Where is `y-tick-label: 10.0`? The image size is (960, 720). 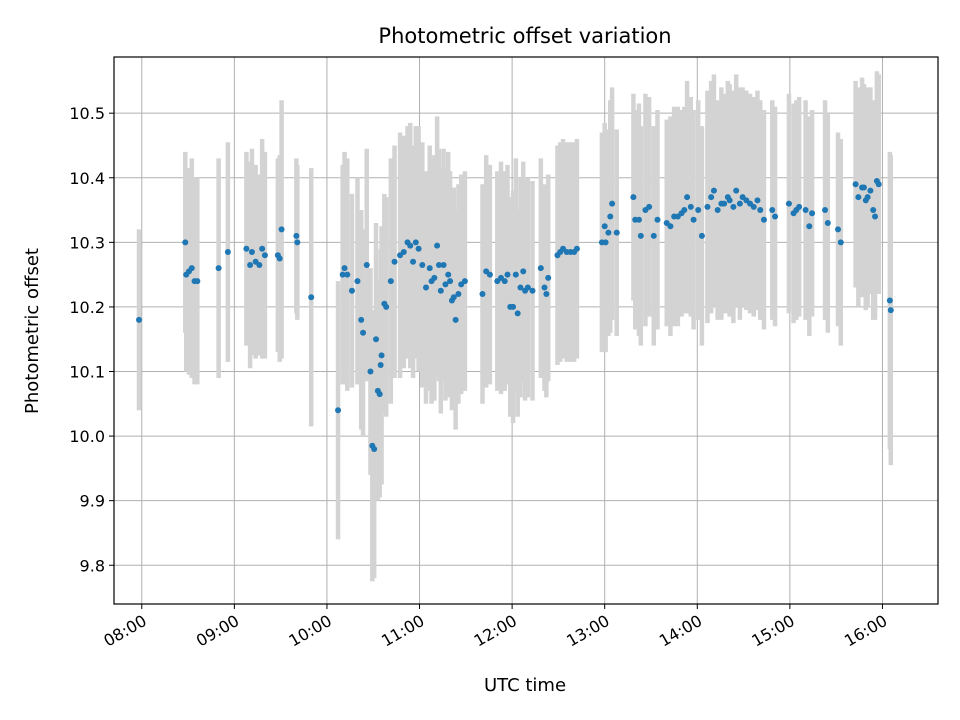 y-tick-label: 10.0 is located at coordinates (87, 436).